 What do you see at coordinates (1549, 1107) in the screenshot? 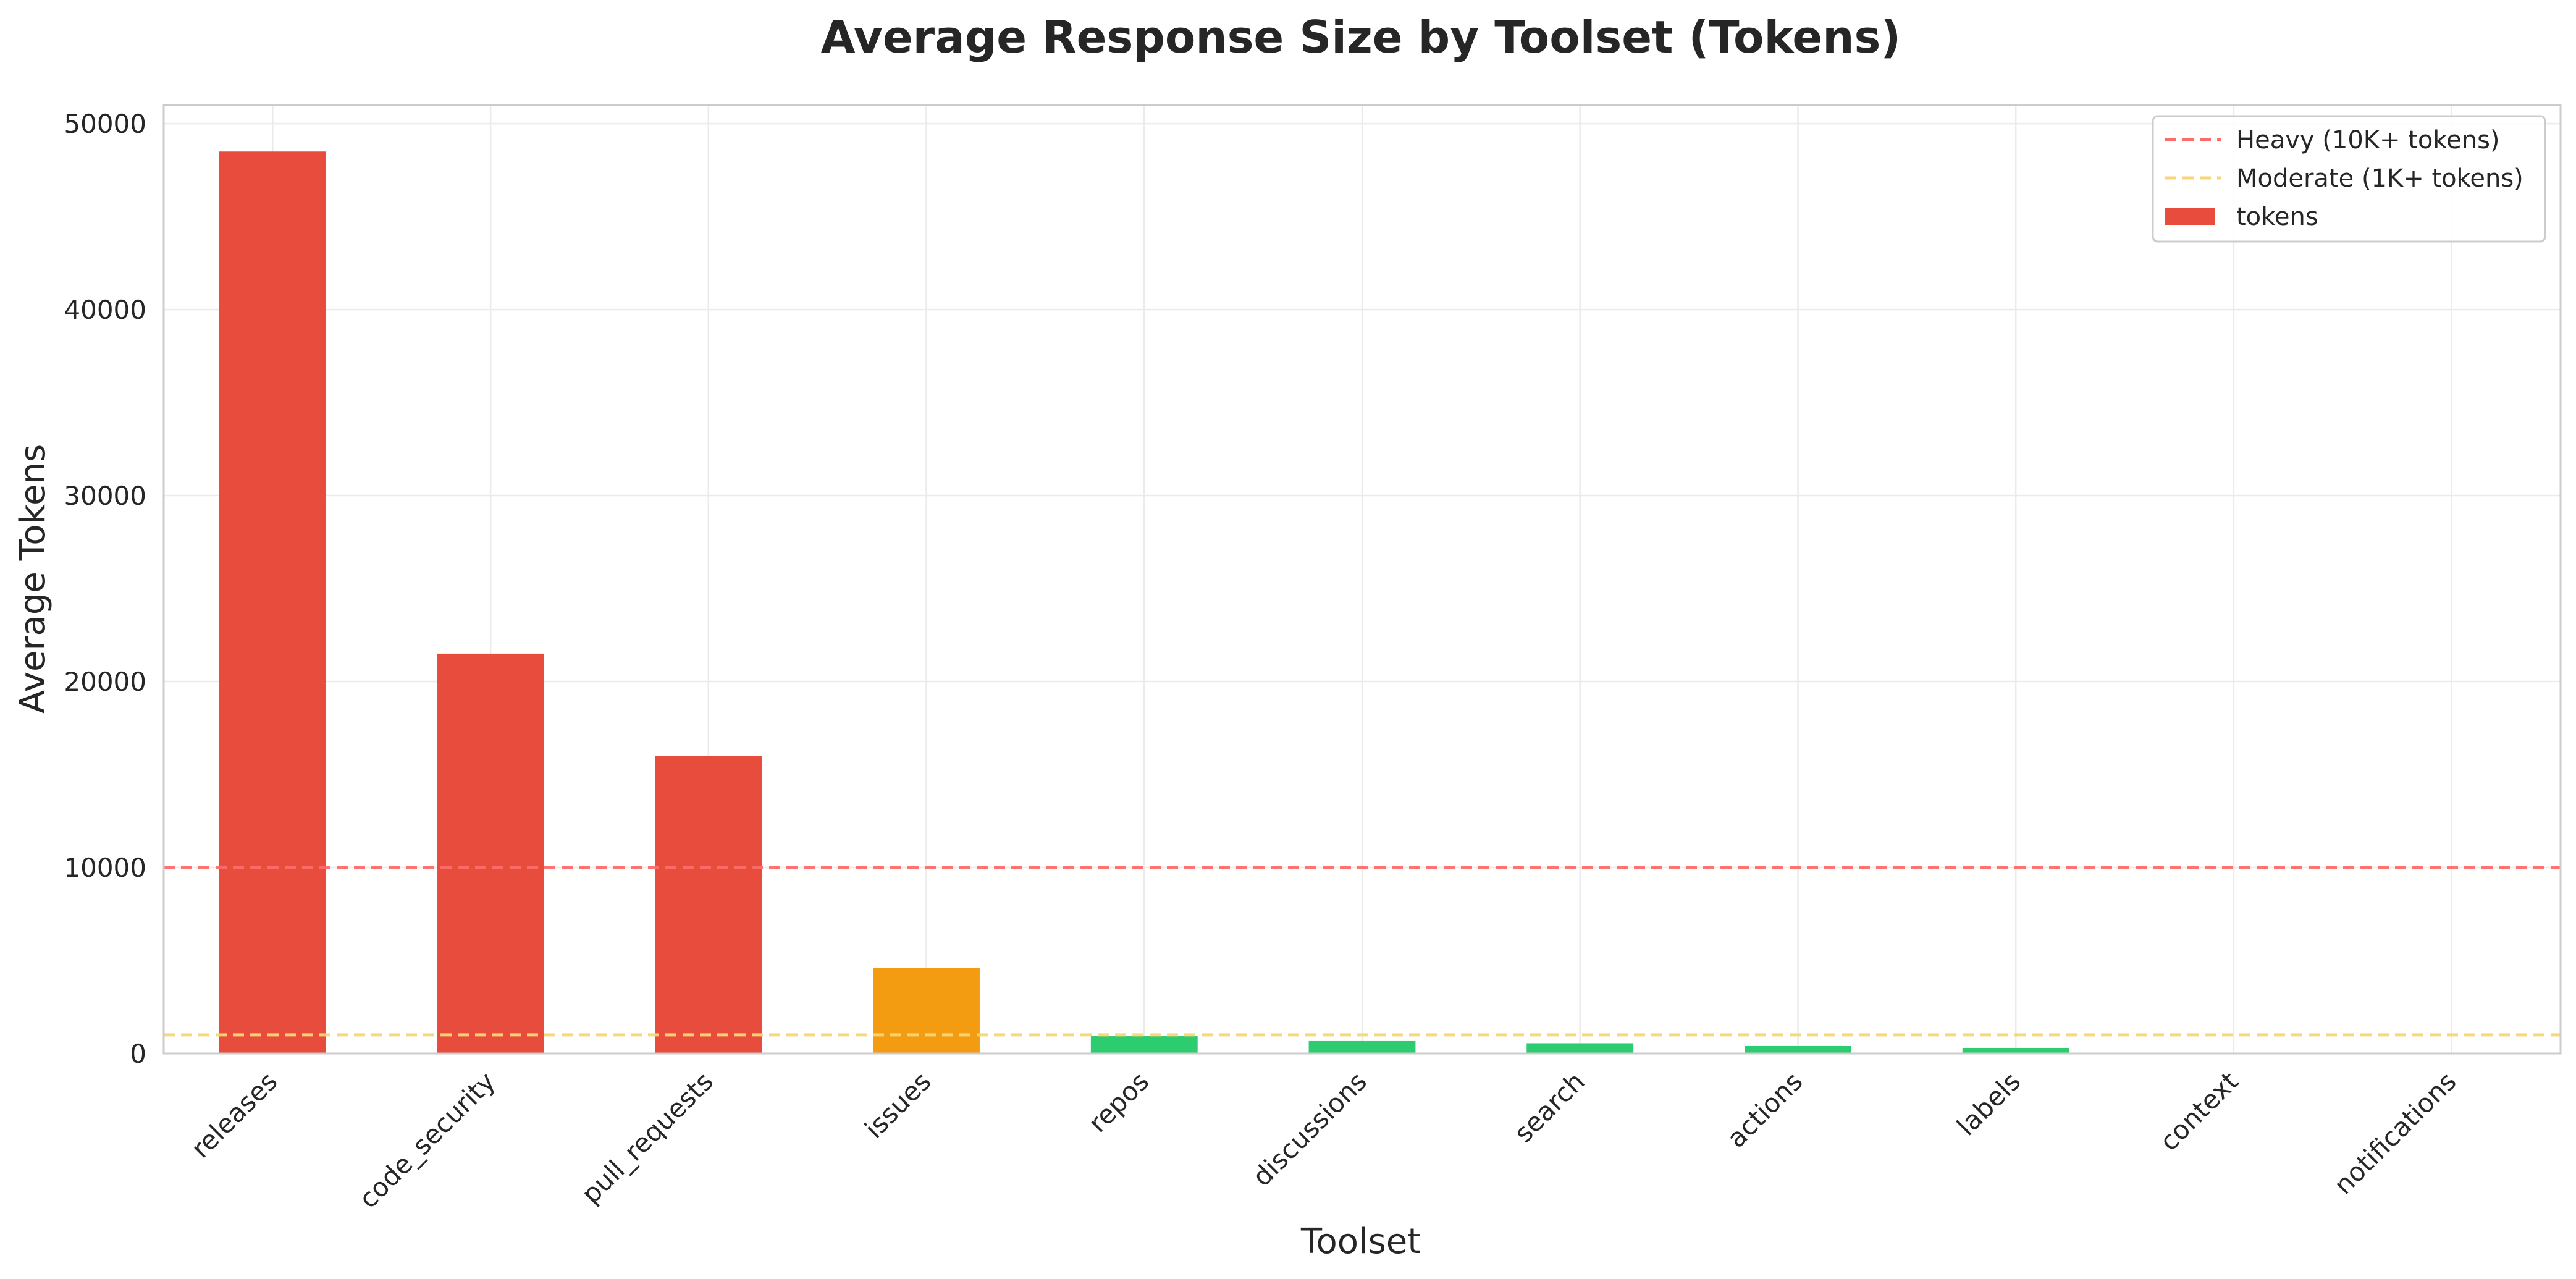
I see `x-tick-label: search` at bounding box center [1549, 1107].